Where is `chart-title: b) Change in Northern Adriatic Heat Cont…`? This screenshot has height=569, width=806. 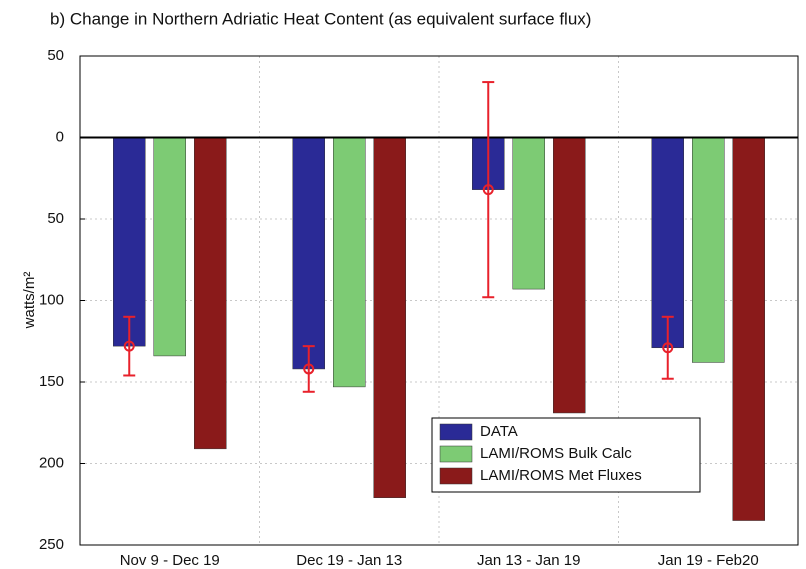 chart-title: b) Change in Northern Adriatic Heat Cont… is located at coordinates (320, 18).